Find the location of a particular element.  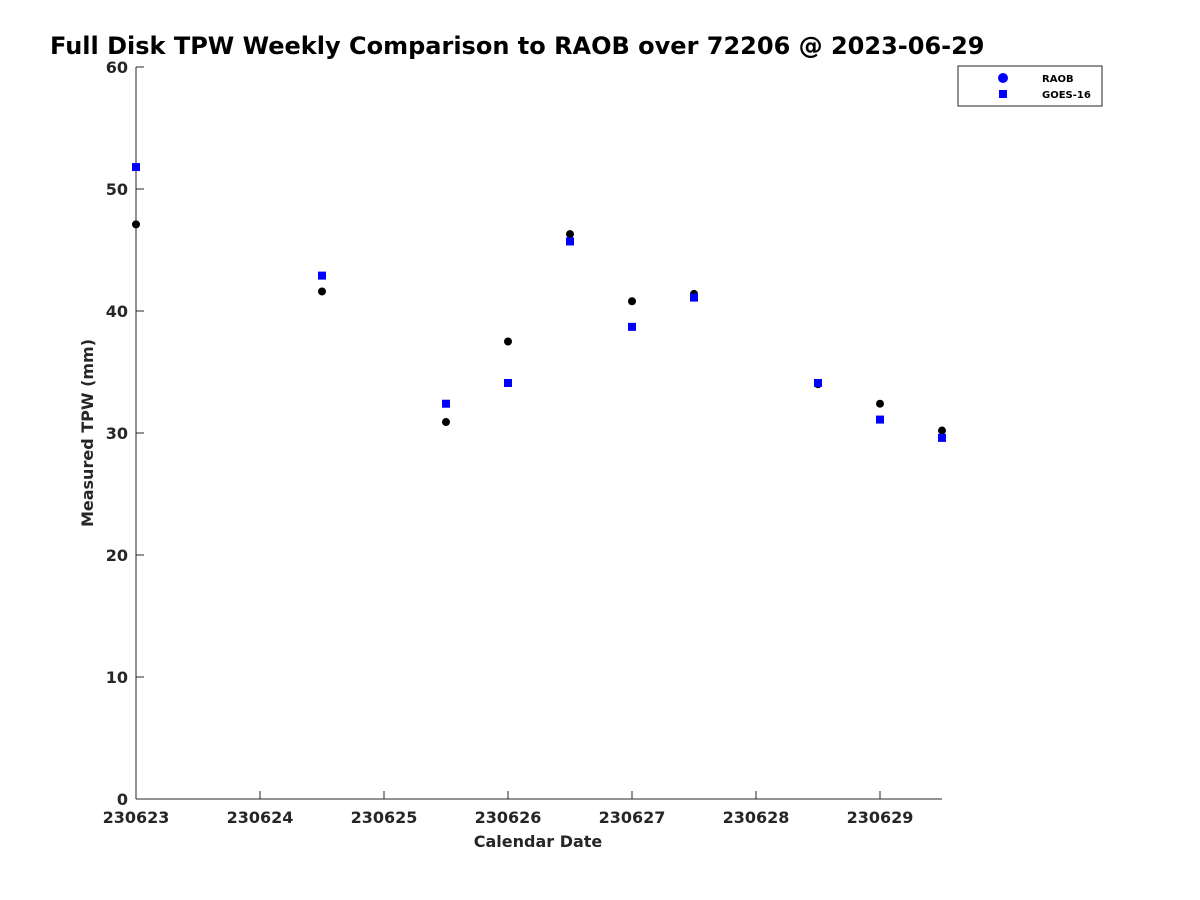

x-tick-label: 230623 is located at coordinates (136, 817).